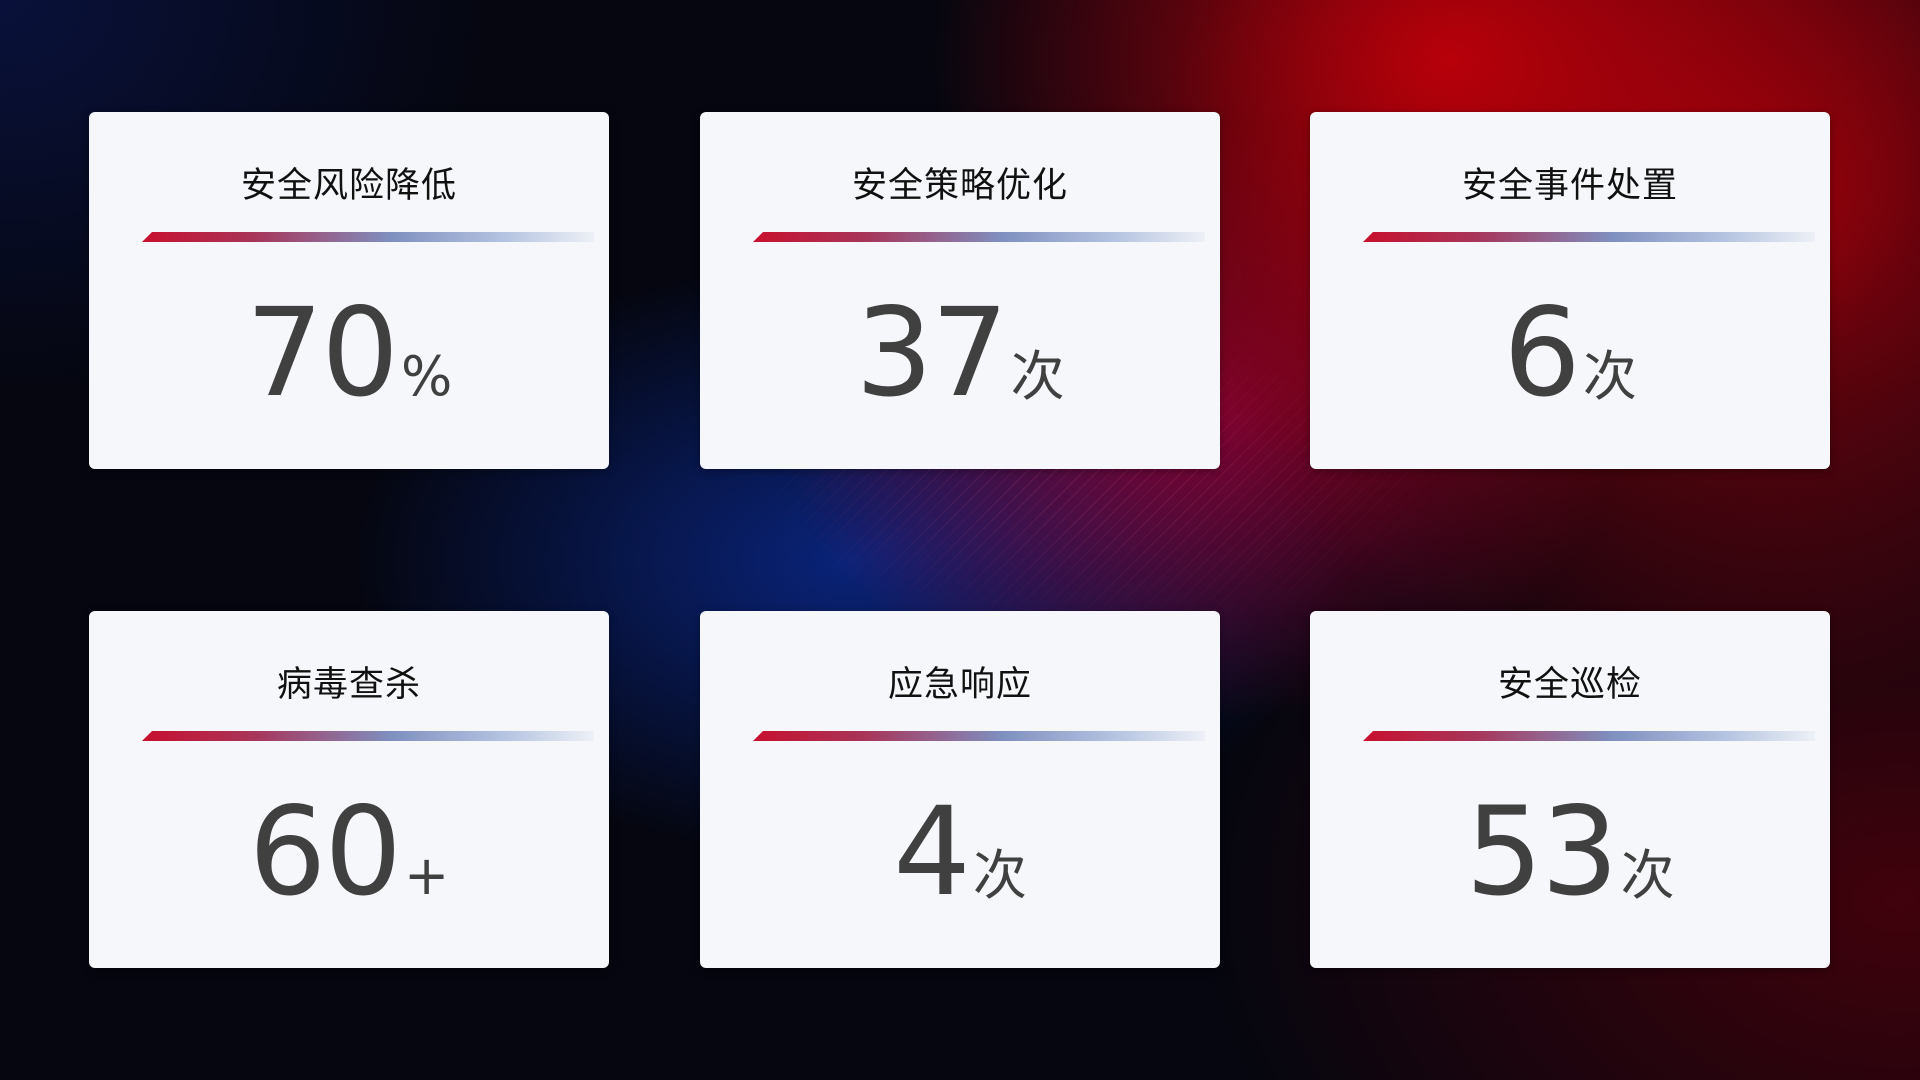 This screenshot has height=1080, width=1920. Describe the element at coordinates (325, 852) in the screenshot. I see `value-number: 60` at that location.